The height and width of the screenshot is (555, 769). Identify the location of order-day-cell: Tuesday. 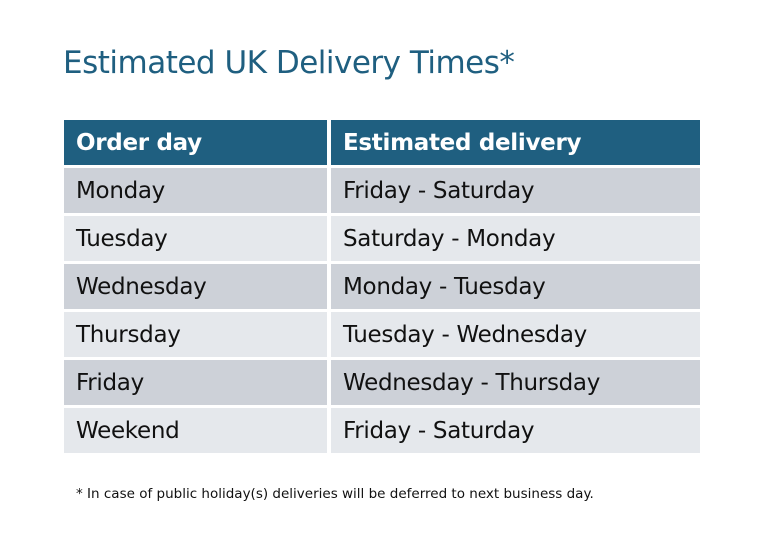
(195, 238).